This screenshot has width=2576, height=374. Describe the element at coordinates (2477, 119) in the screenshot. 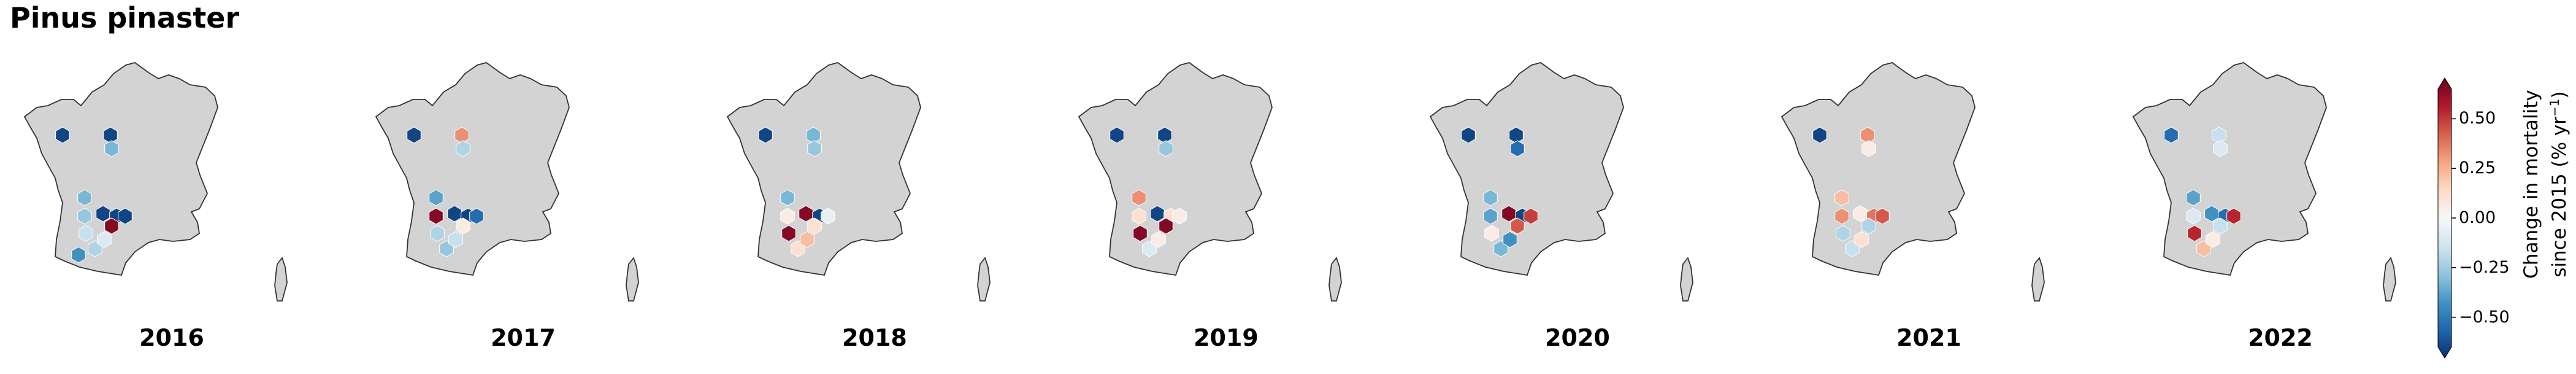

I see `colorbar-tick-label: 0.50` at that location.